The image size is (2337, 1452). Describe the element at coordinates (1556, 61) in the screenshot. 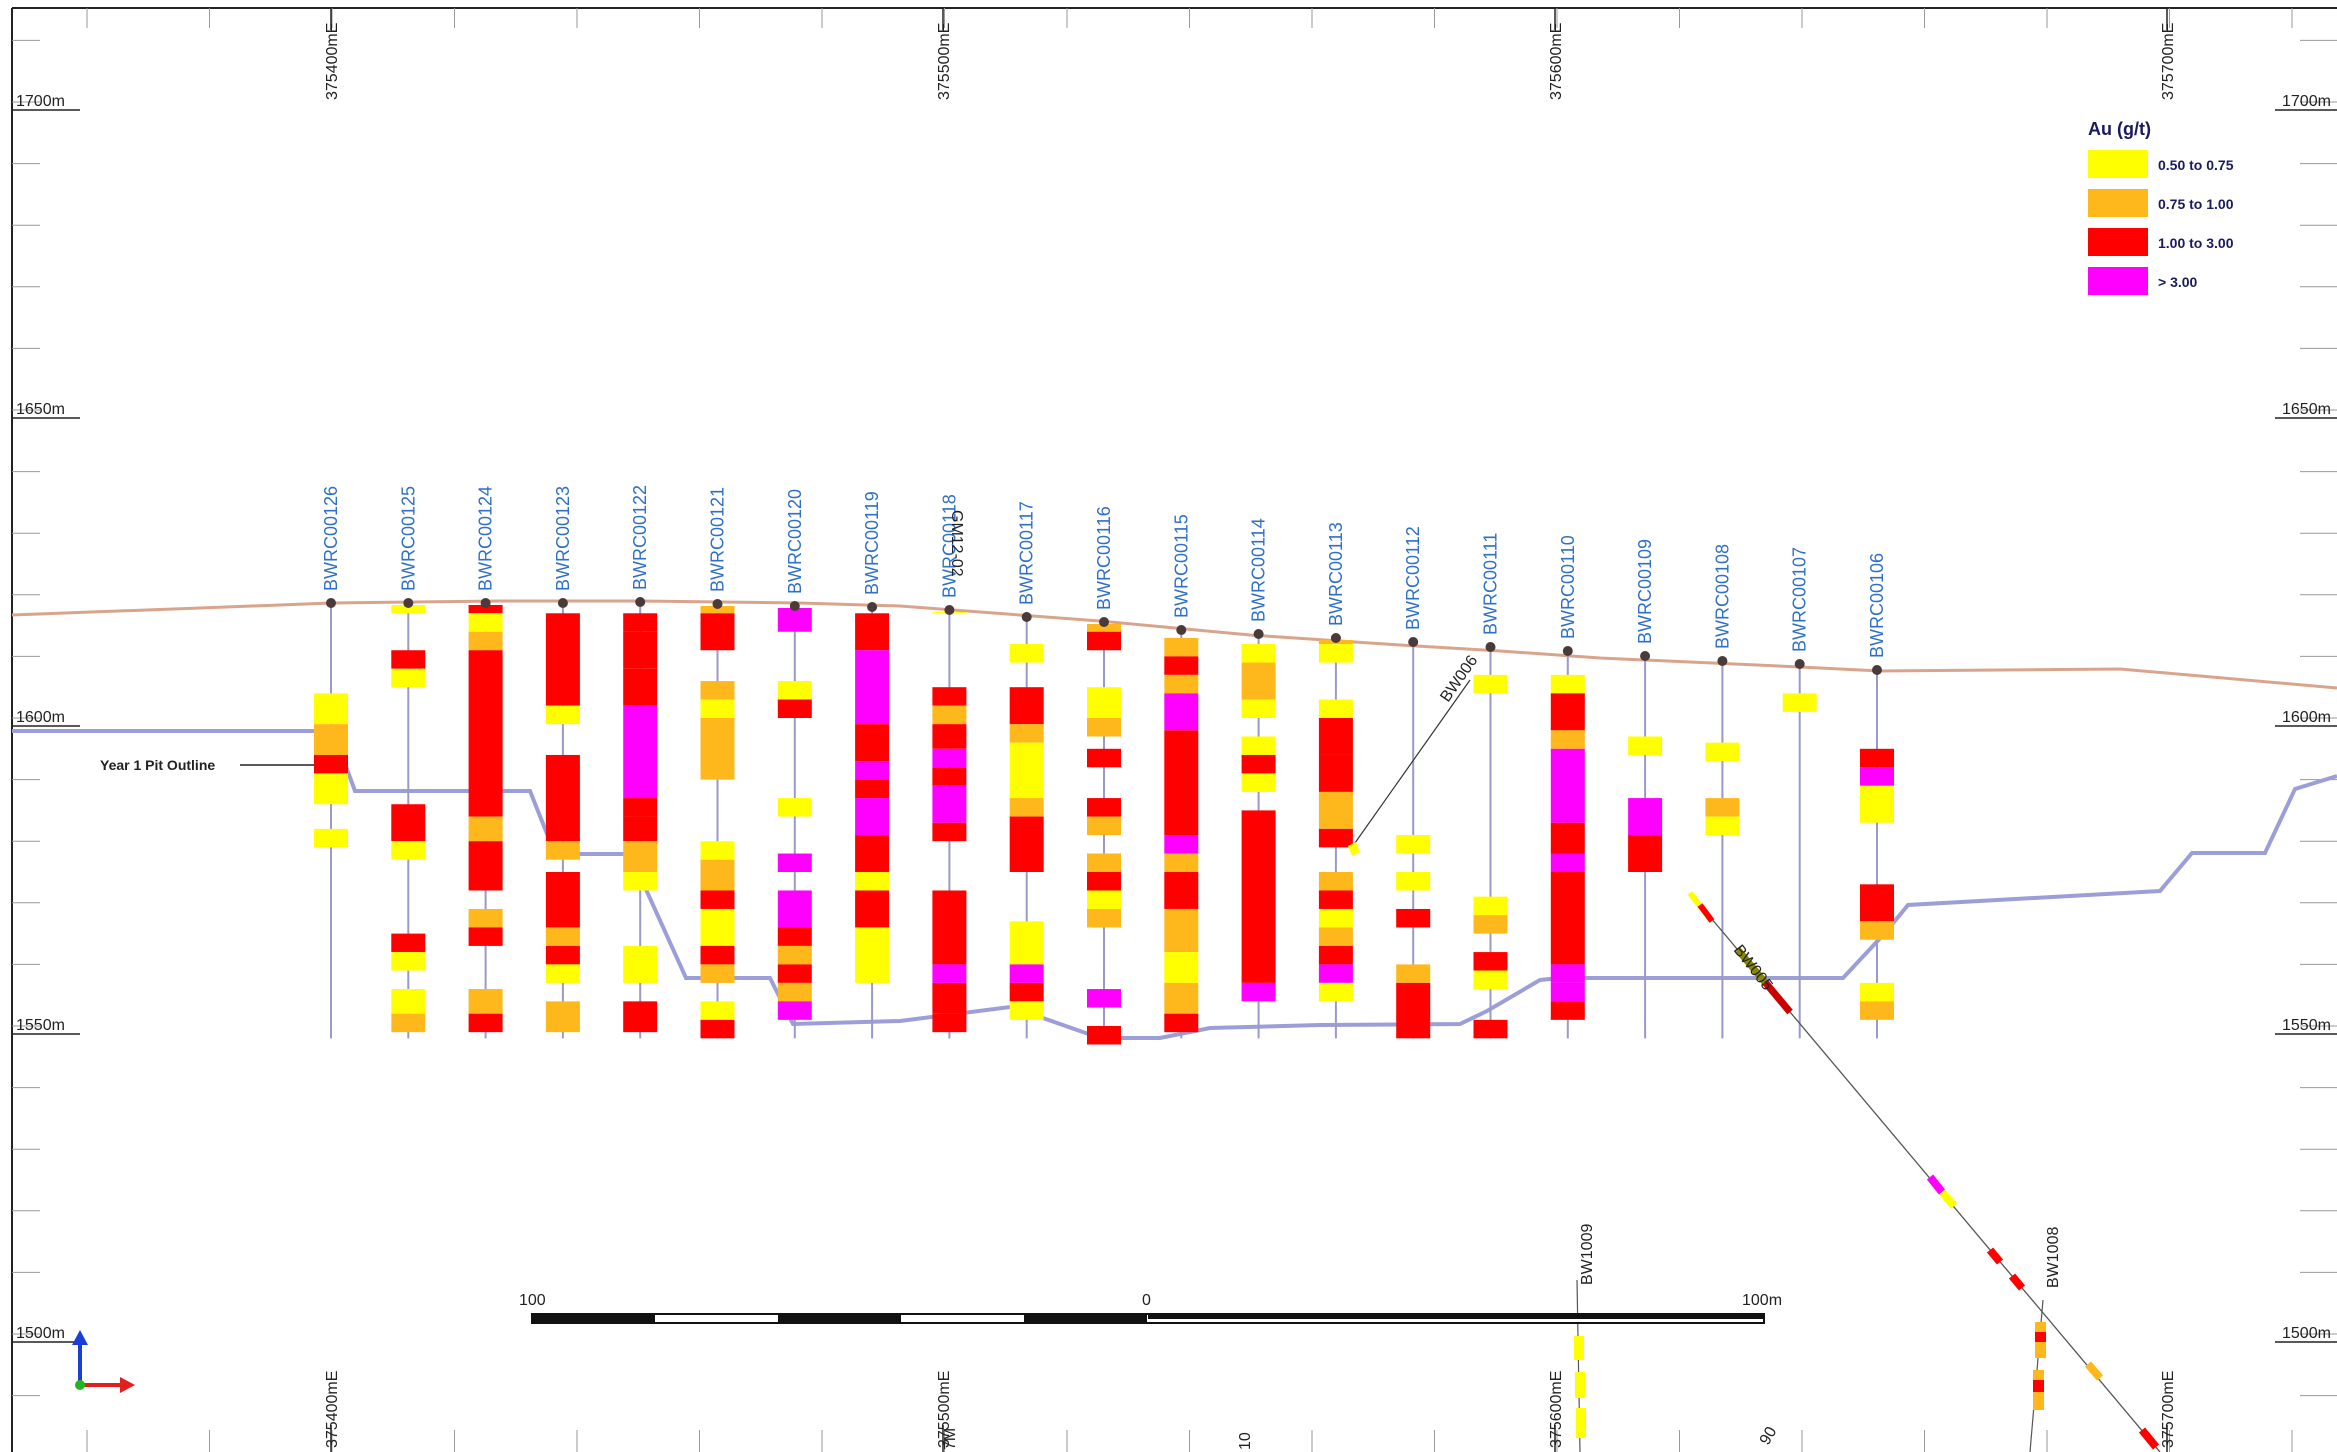

I see `easting-label-top: 375600mE` at that location.